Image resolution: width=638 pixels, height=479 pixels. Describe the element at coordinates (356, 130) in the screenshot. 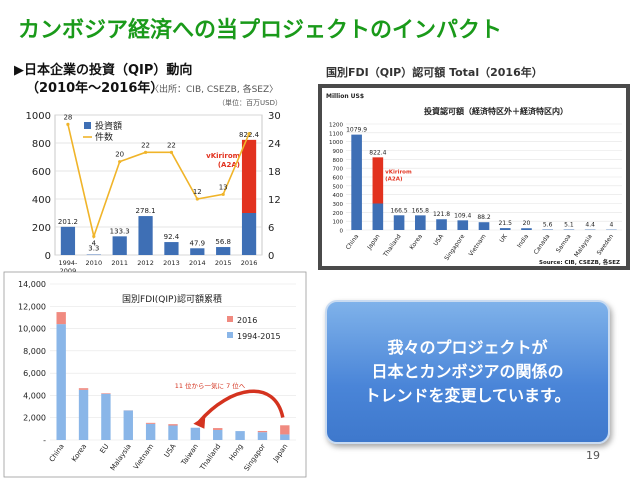

I see `data-label: 1079.9` at that location.